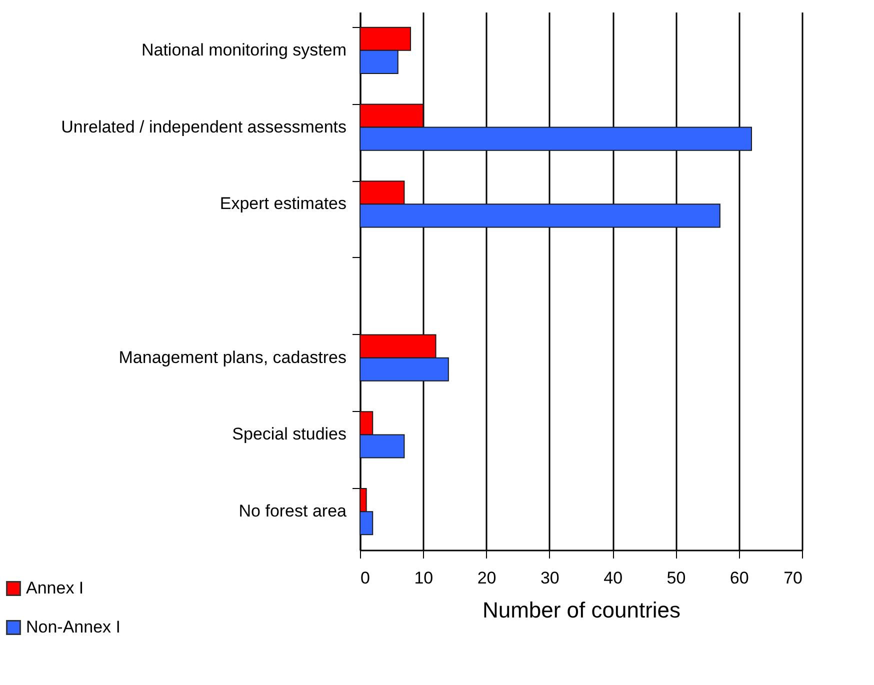 Image resolution: width=874 pixels, height=685 pixels. Describe the element at coordinates (793, 578) in the screenshot. I see `x-tick-label: 70` at that location.